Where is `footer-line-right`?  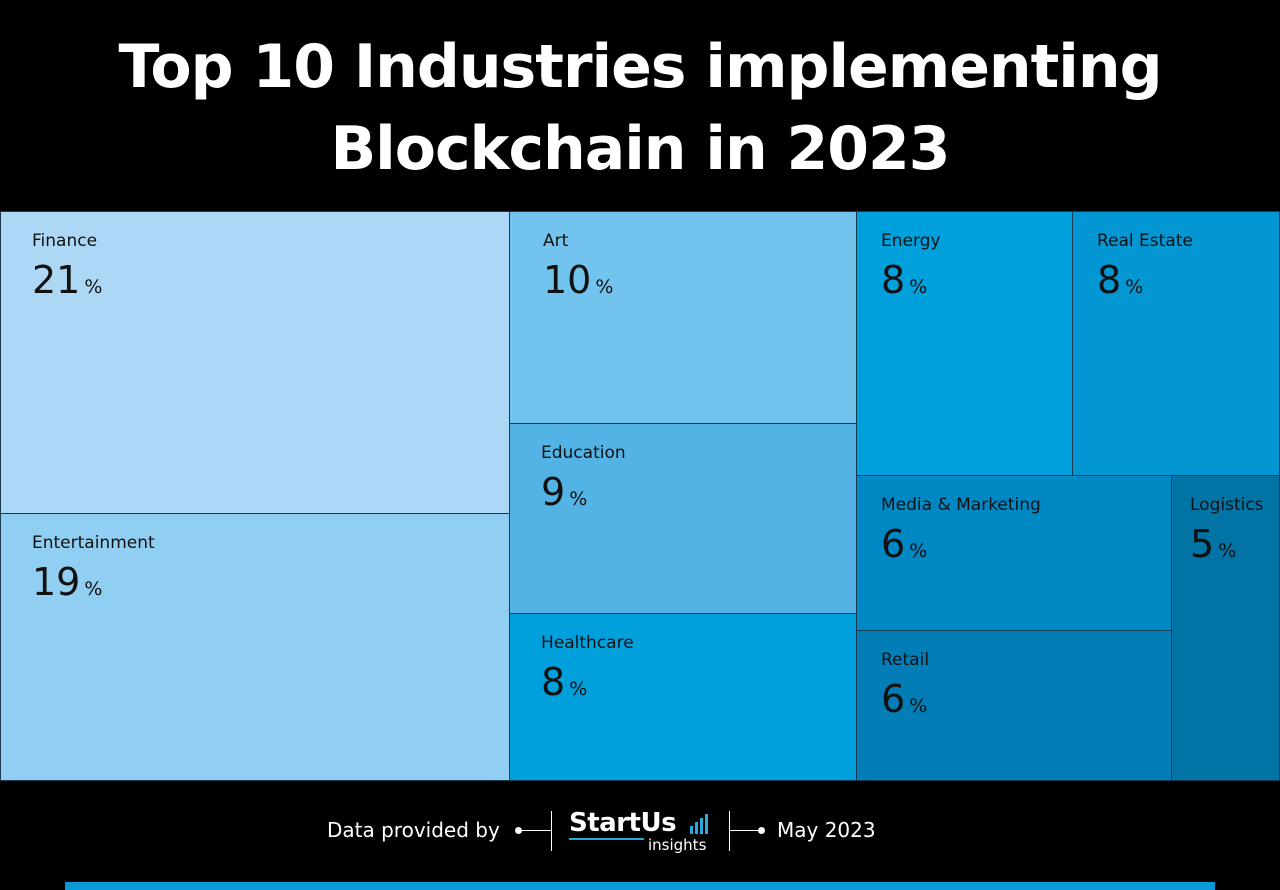 footer-line-right is located at coordinates (746, 830).